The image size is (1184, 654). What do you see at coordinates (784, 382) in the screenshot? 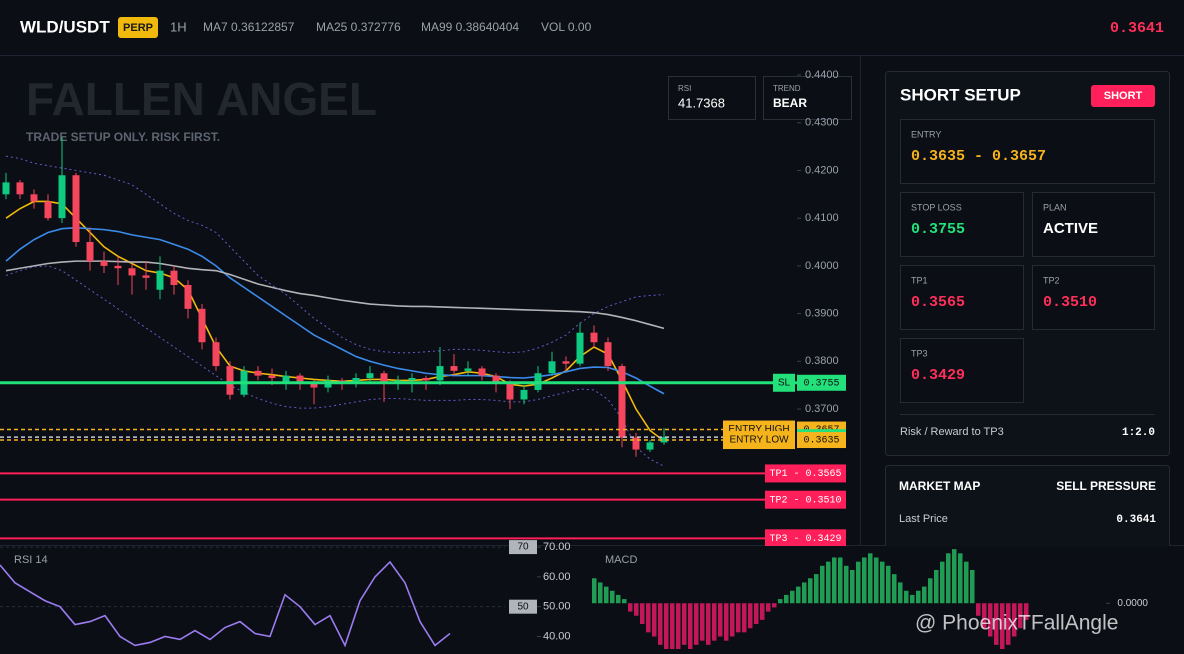
I see `level-name: SL` at bounding box center [784, 382].